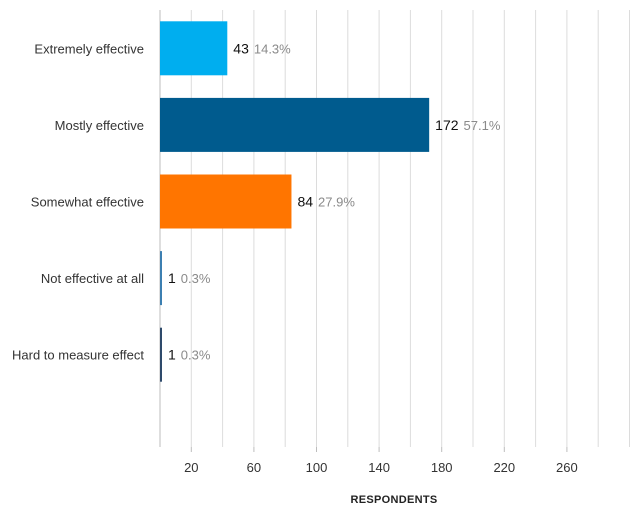  What do you see at coordinates (567, 467) in the screenshot?
I see `x-tick-label: 260` at bounding box center [567, 467].